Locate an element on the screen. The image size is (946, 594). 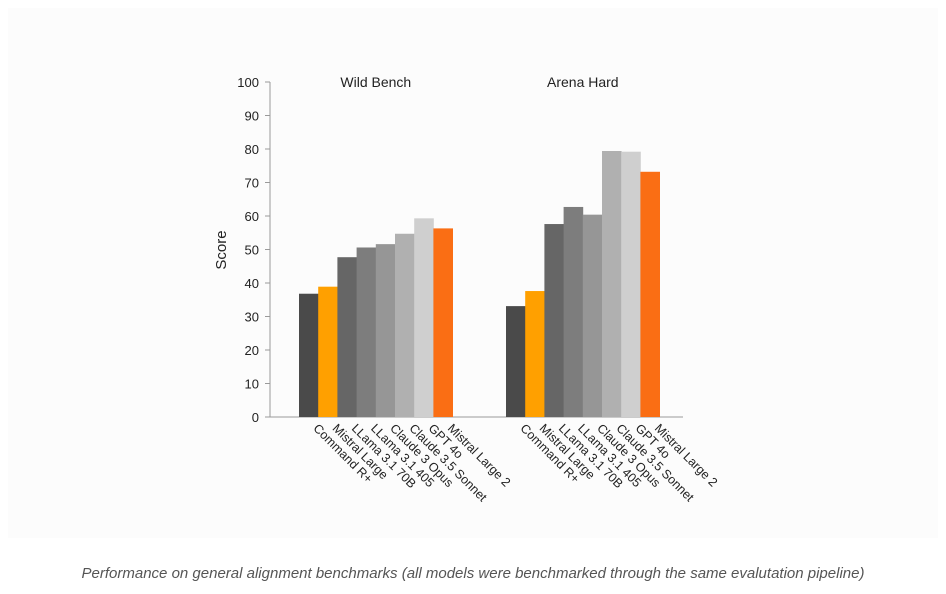
y-tick-label: 90 is located at coordinates (252, 116).